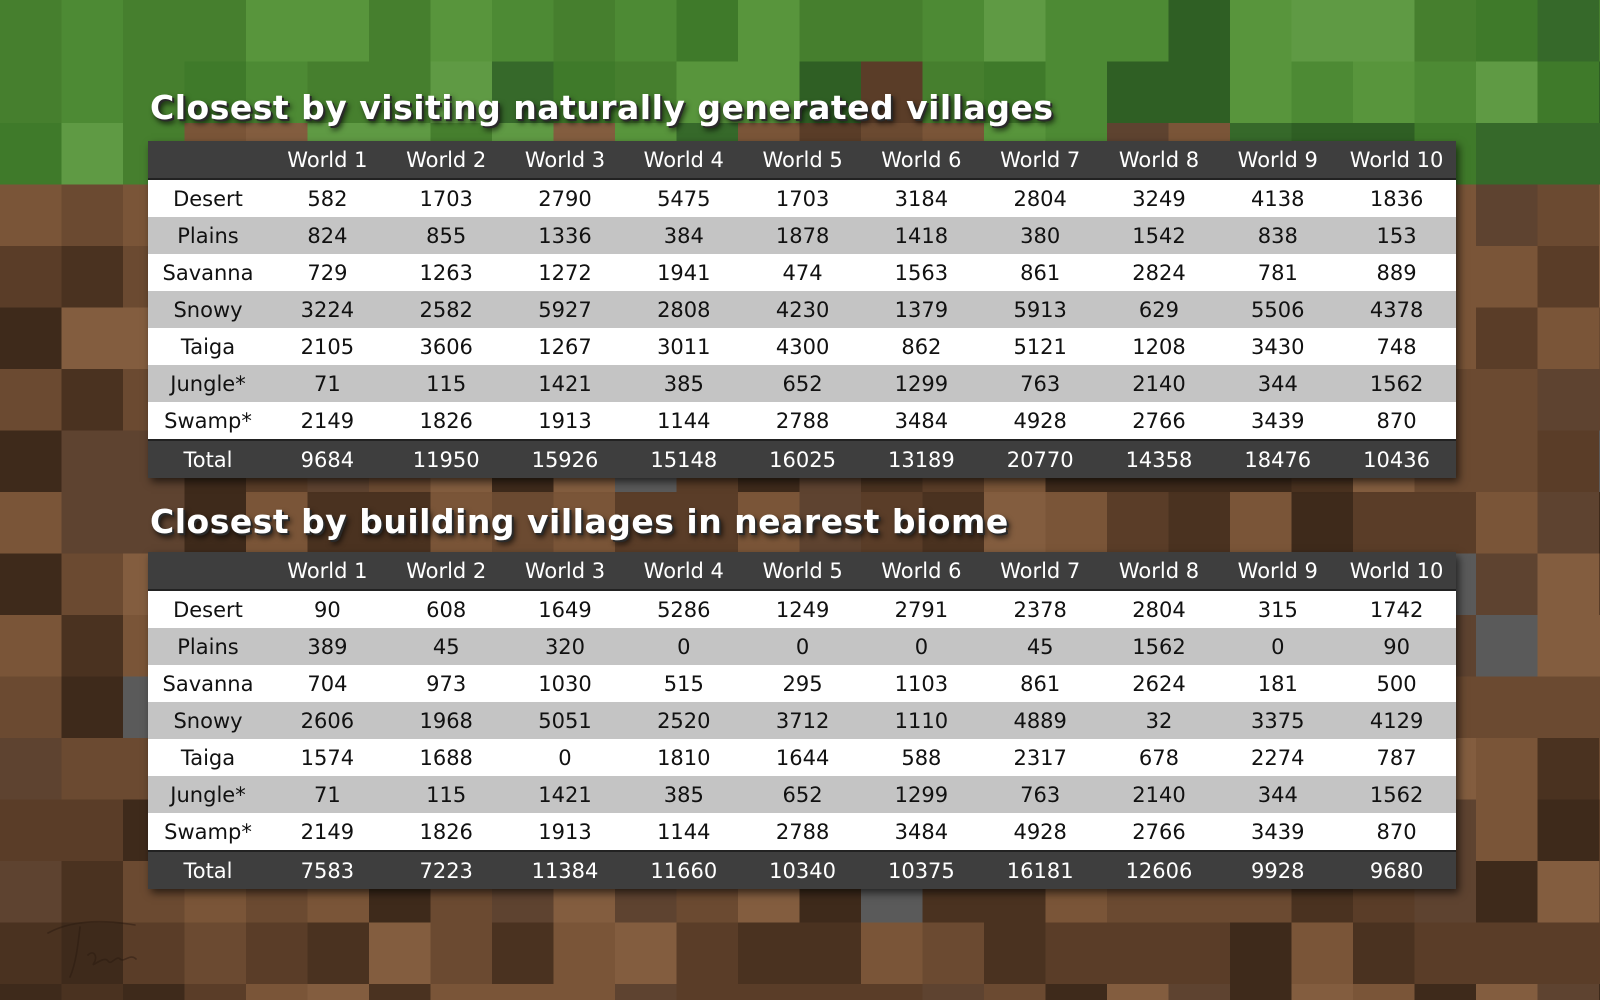  What do you see at coordinates (1159, 869) in the screenshot?
I see `total-cell: 12606` at bounding box center [1159, 869].